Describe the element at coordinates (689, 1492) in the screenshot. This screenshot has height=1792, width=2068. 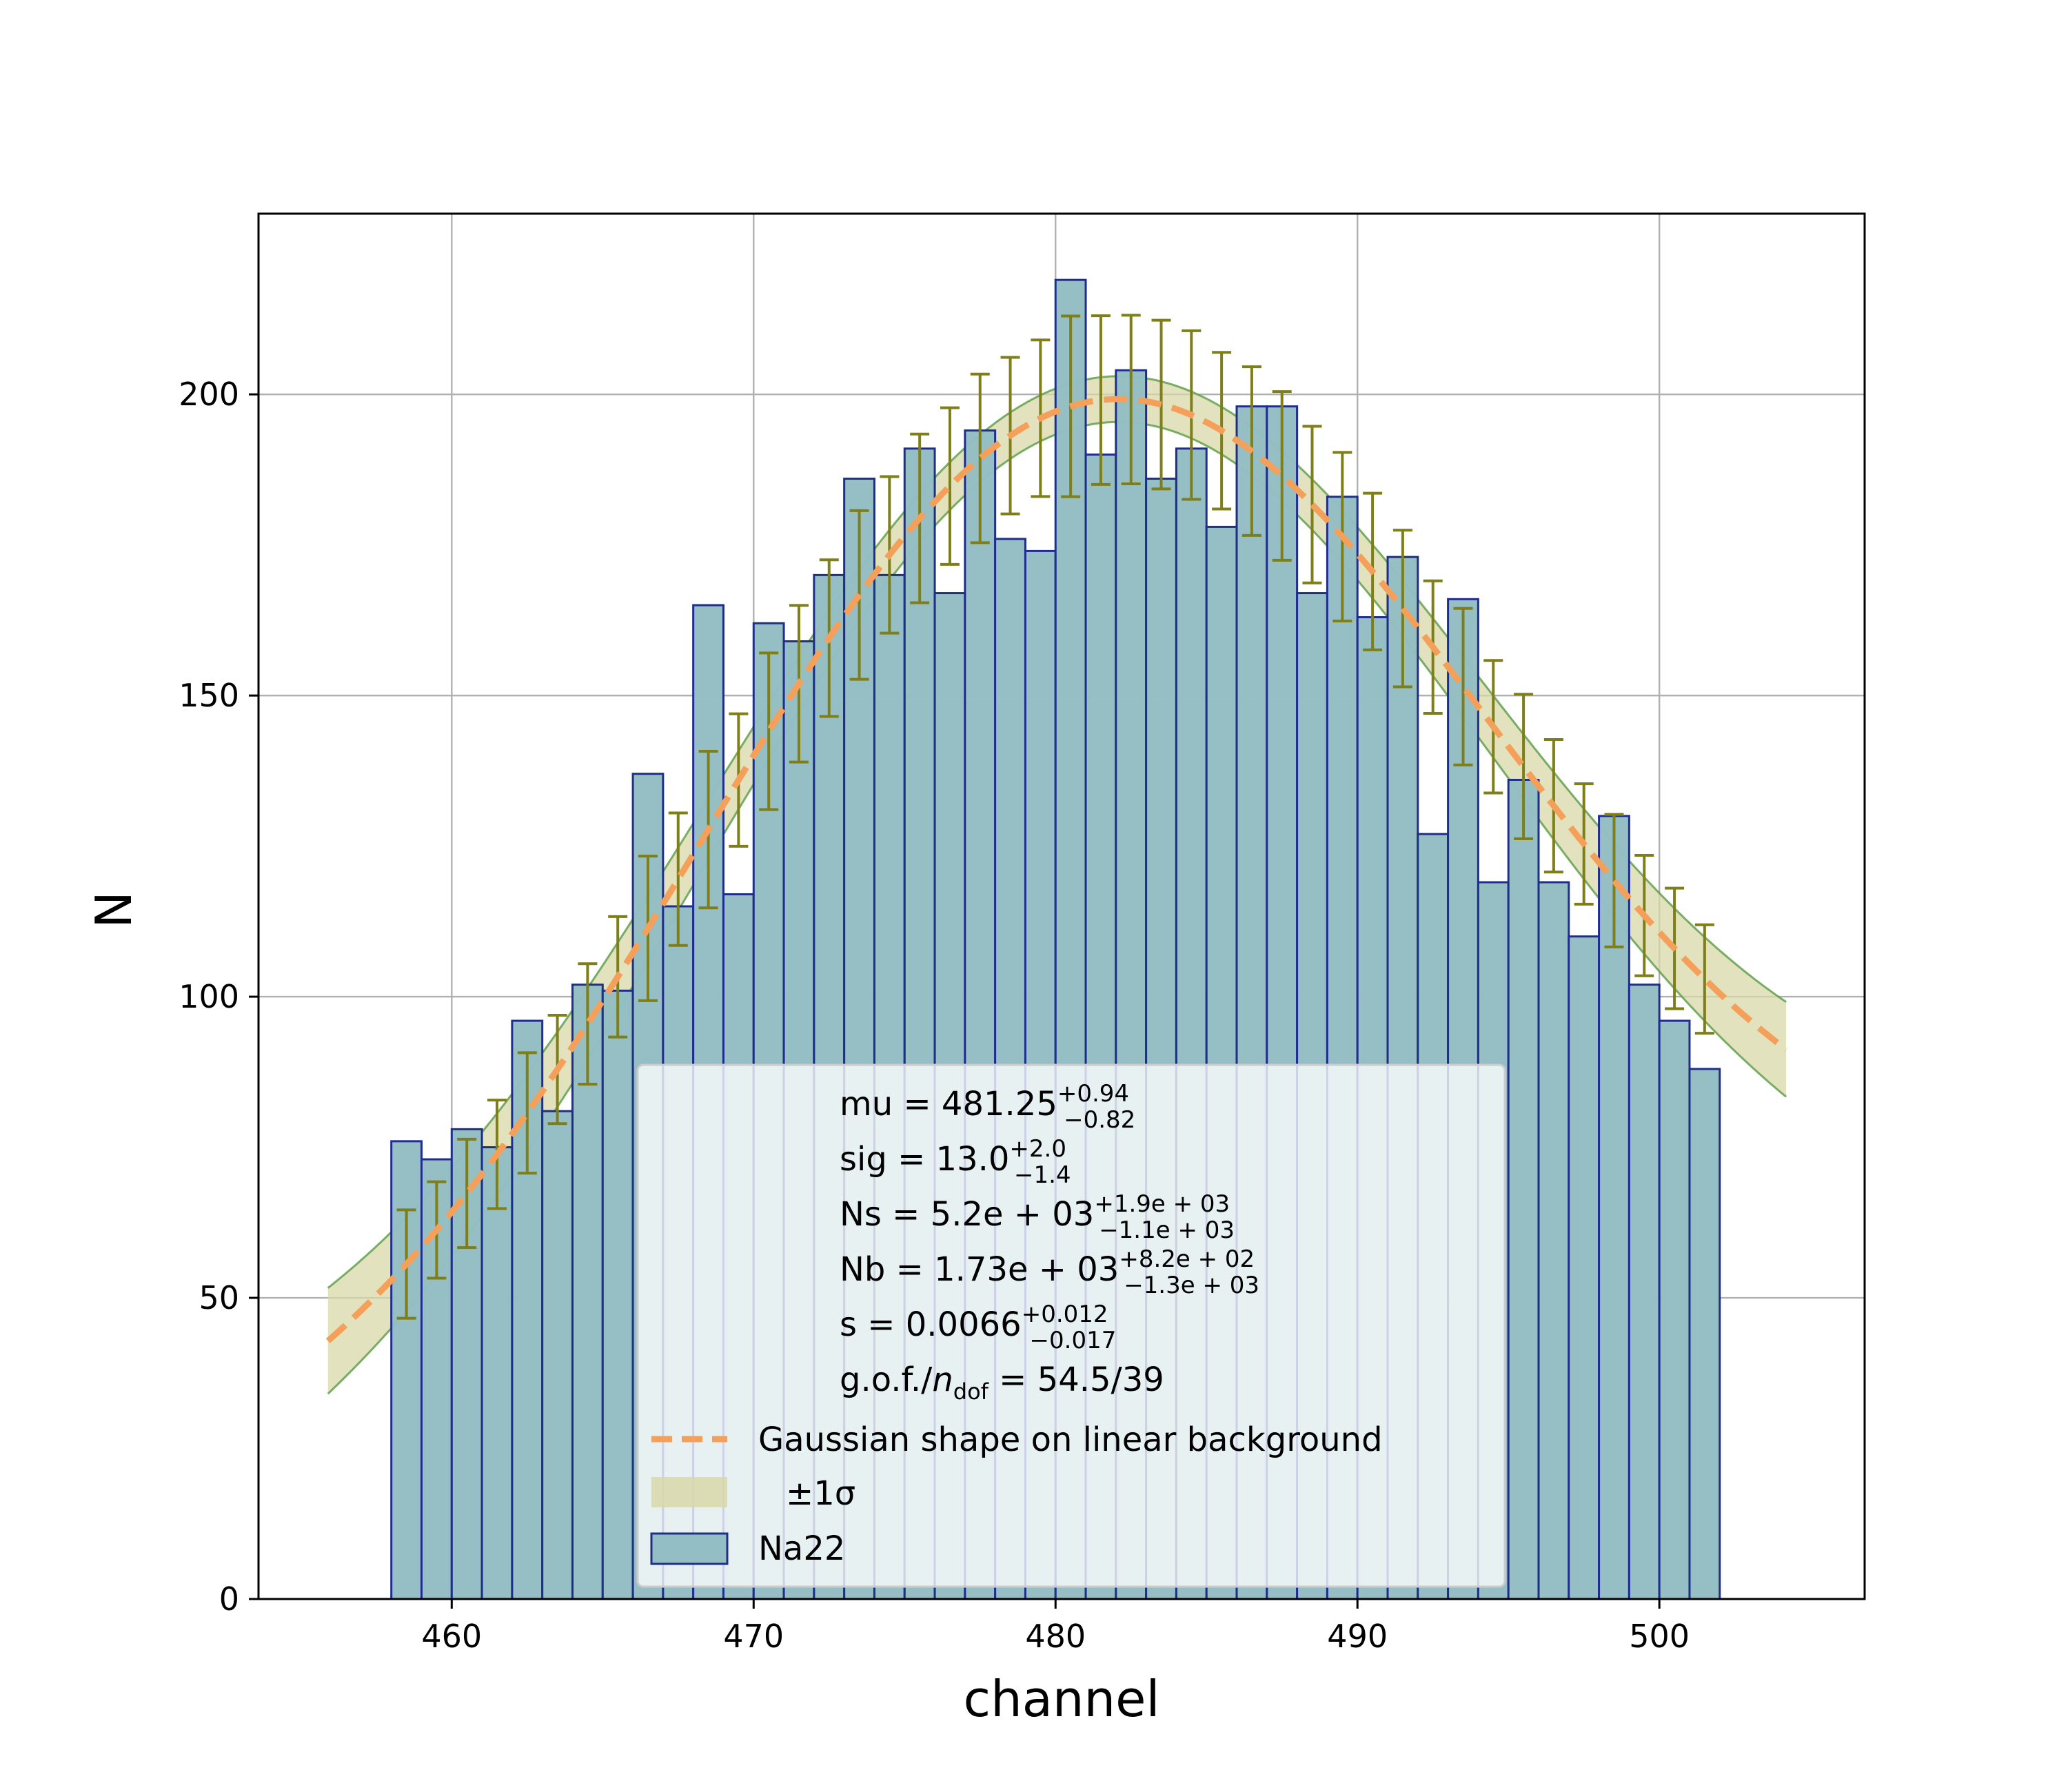
I see `legend-band-handle` at that location.